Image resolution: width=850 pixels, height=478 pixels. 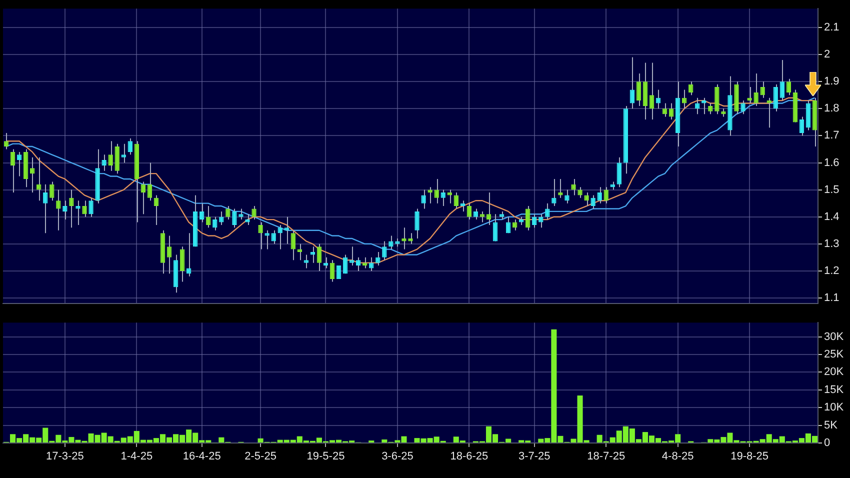 What do you see at coordinates (325, 456) in the screenshot?
I see `x-tick-label: 19-5-25` at bounding box center [325, 456].